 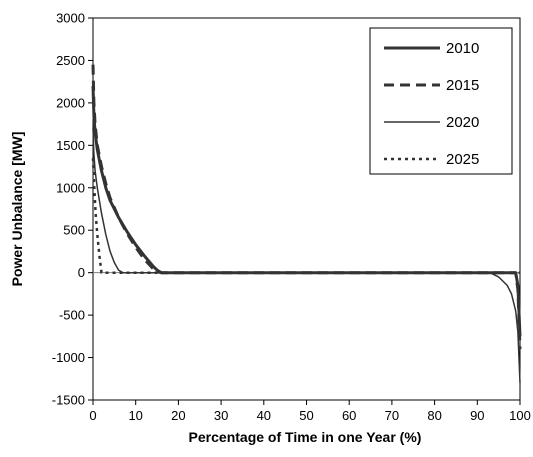 What do you see at coordinates (70, 145) in the screenshot?
I see `y-tick-label: 1500` at bounding box center [70, 145].